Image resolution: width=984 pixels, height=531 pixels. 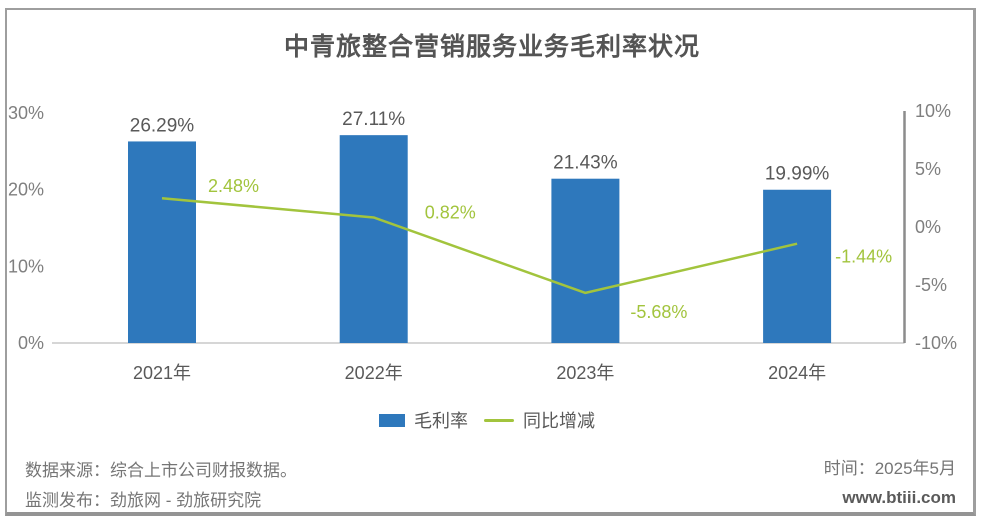 I want to click on footer-meta-block: 时间：2025年5月 www.btiii.com, so click(x=890, y=483).